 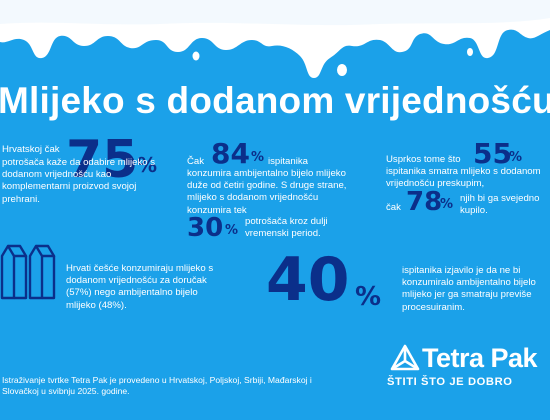 What do you see at coordinates (480, 358) in the screenshot?
I see `brand-name: Tetra Pak` at bounding box center [480, 358].